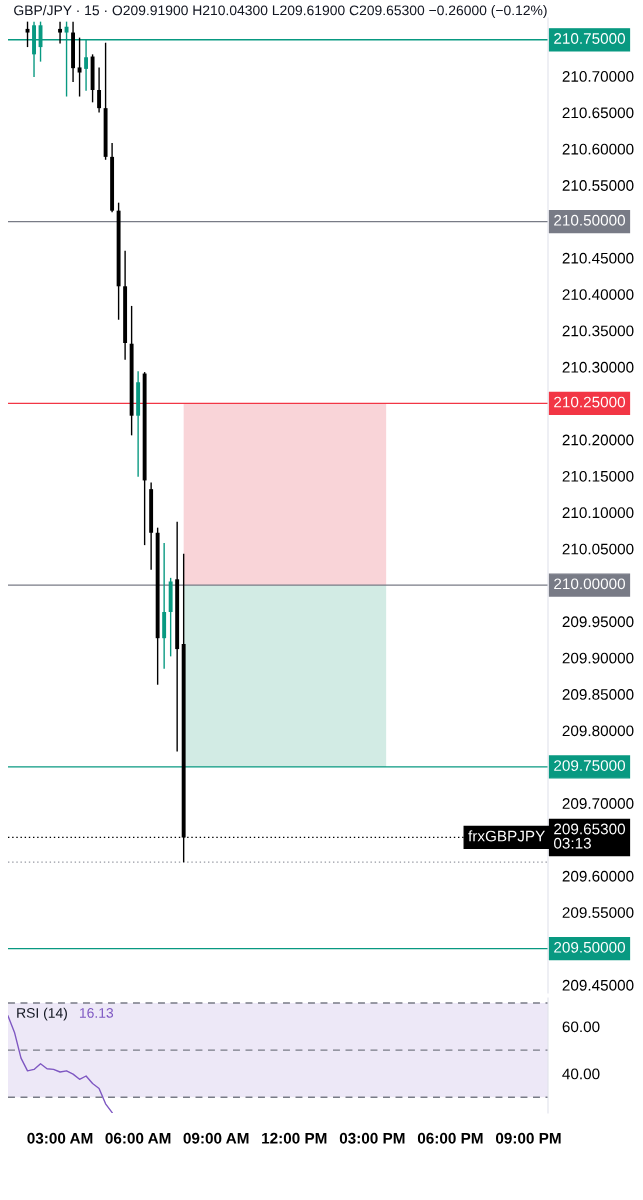 The height and width of the screenshot is (1200, 643). What do you see at coordinates (280, 11) in the screenshot?
I see `chart-title: GBP/JPY · 15 · O209.91900 H210.04300 L209.61900 C209.65300 −0.26000 (−0.12%)` at bounding box center [280, 11].